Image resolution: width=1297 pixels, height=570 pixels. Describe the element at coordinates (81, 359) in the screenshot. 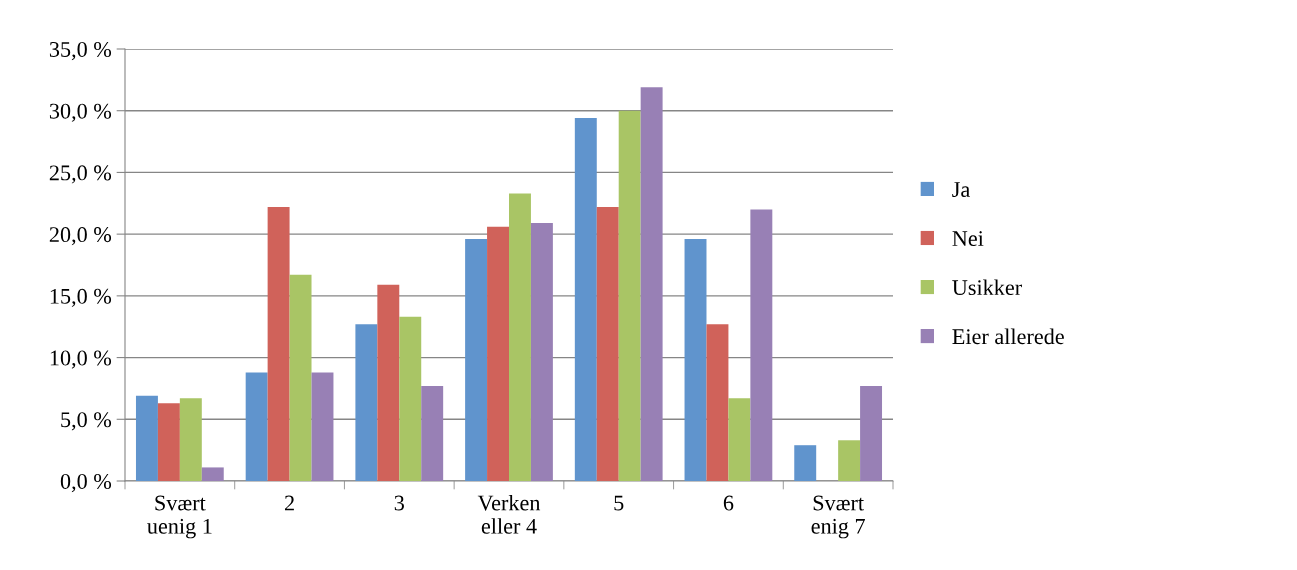

I see `y-tick-label: 10,0 %` at that location.